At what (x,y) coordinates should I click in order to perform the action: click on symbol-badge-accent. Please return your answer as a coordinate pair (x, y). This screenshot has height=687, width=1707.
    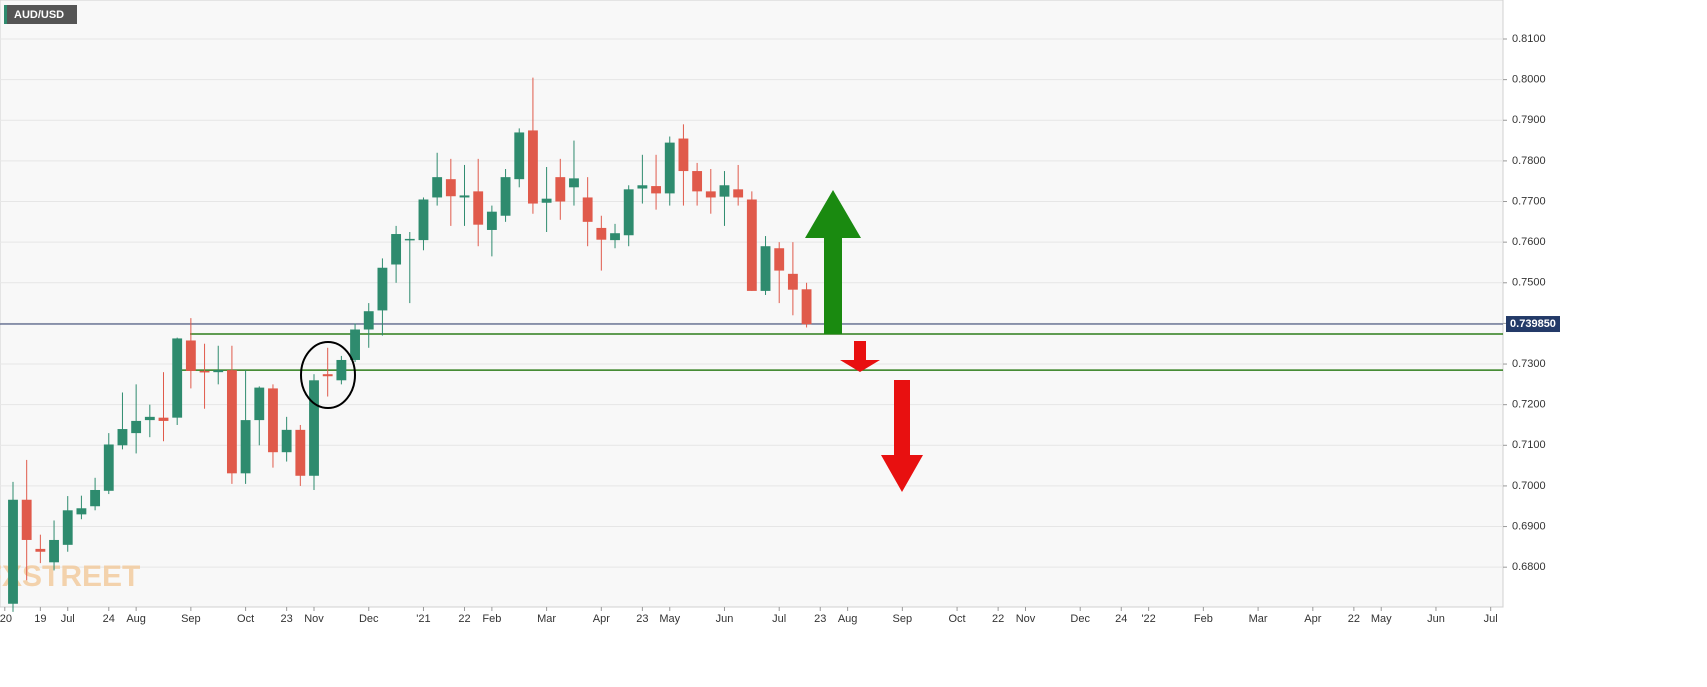
    Looking at the image, I should click on (5, 14).